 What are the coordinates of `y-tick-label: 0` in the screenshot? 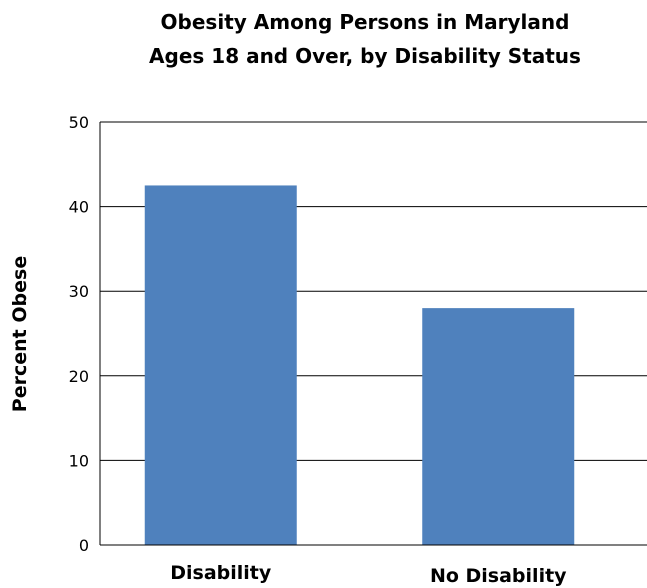 It's located at (84, 545).